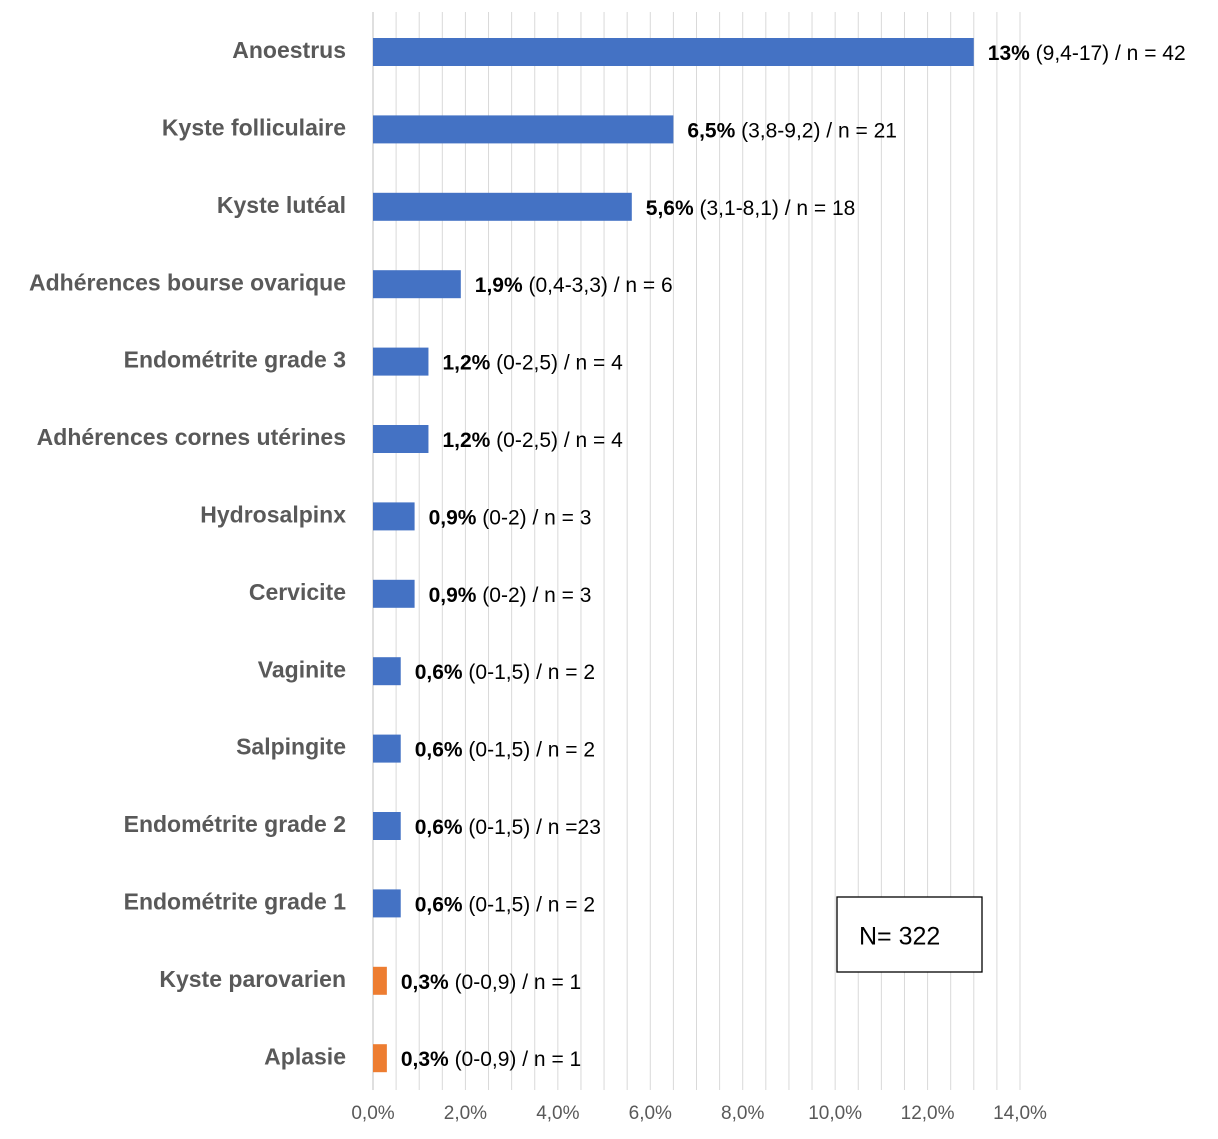  I want to click on data-label: 5,6% (3,1-8,1) / n = 18, so click(751, 207).